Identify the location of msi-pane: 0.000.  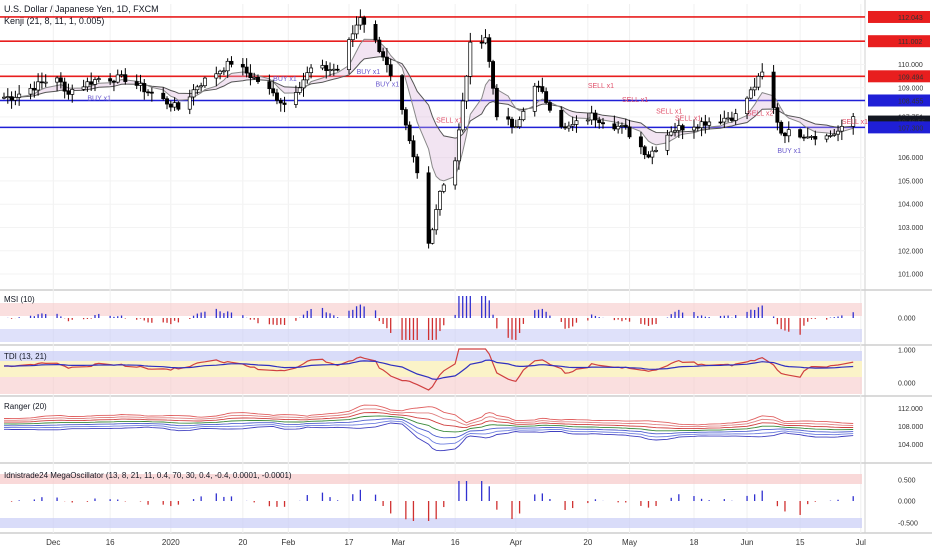
(458, 319).